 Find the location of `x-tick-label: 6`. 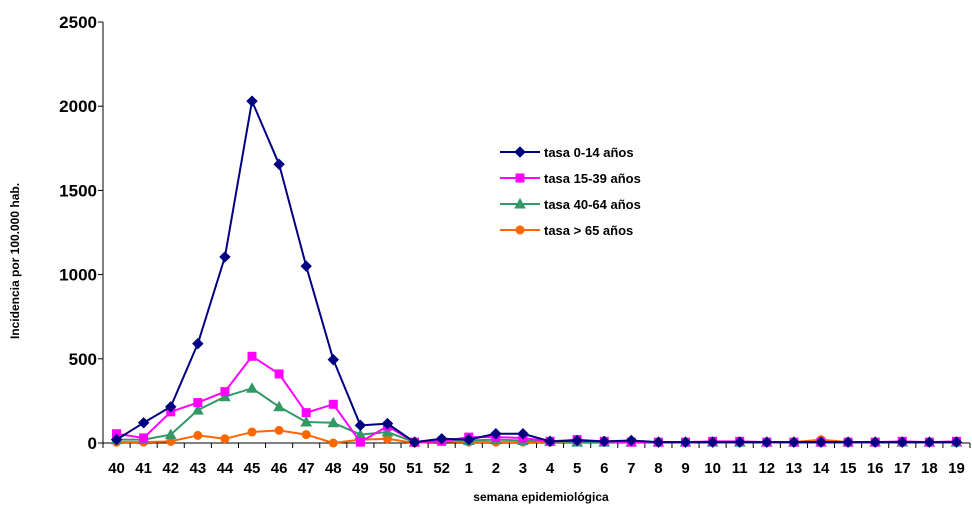

x-tick-label: 6 is located at coordinates (604, 468).